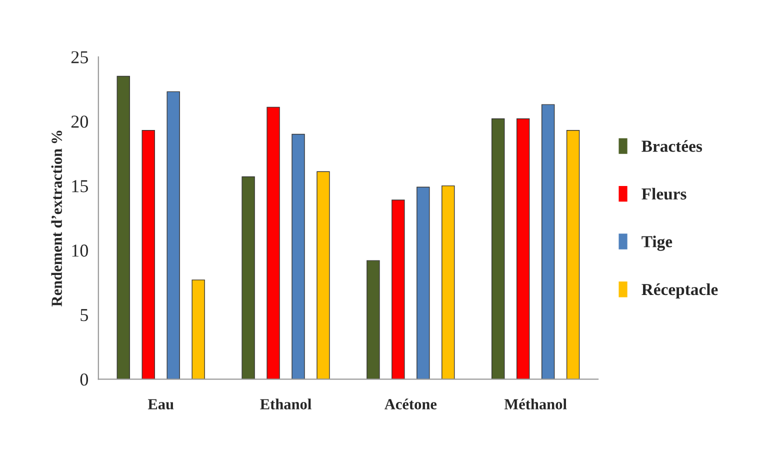  What do you see at coordinates (79, 57) in the screenshot?
I see `y-tick-label: 25` at bounding box center [79, 57].